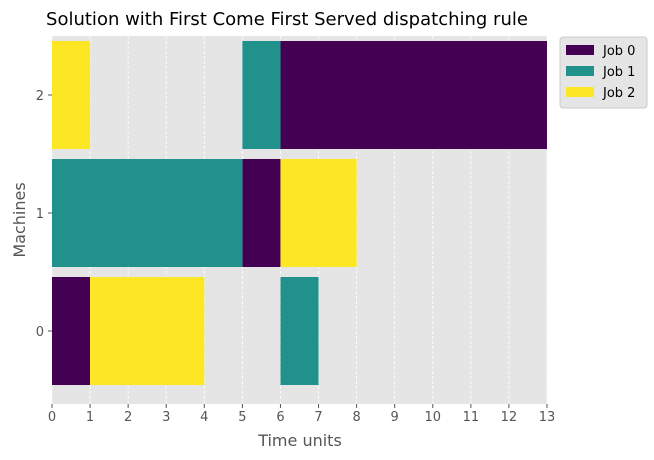  What do you see at coordinates (242, 417) in the screenshot?
I see `x-tick-label: 5` at bounding box center [242, 417].